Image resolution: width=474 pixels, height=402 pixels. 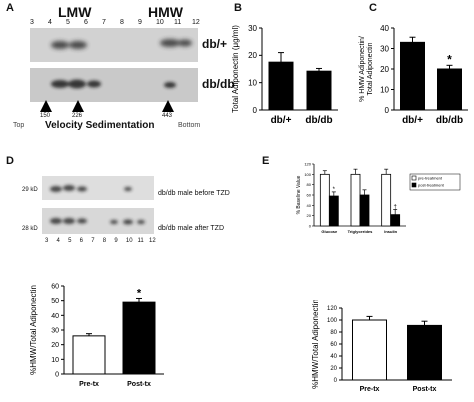 What do you see at coordinates (100, 243) in the screenshot?
I see `lane-numbers-d: 3 4 5 6 7 8 9 10 11 12` at bounding box center [100, 243].